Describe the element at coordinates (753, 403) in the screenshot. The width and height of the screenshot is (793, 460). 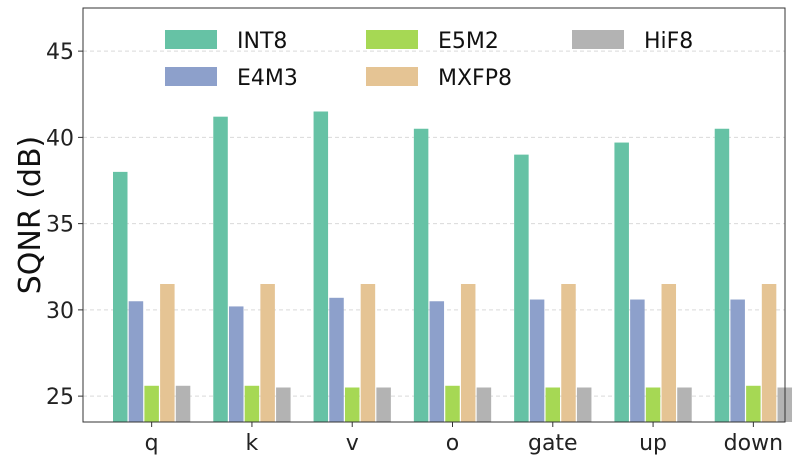
I see `bar-e5m2-down` at that location.